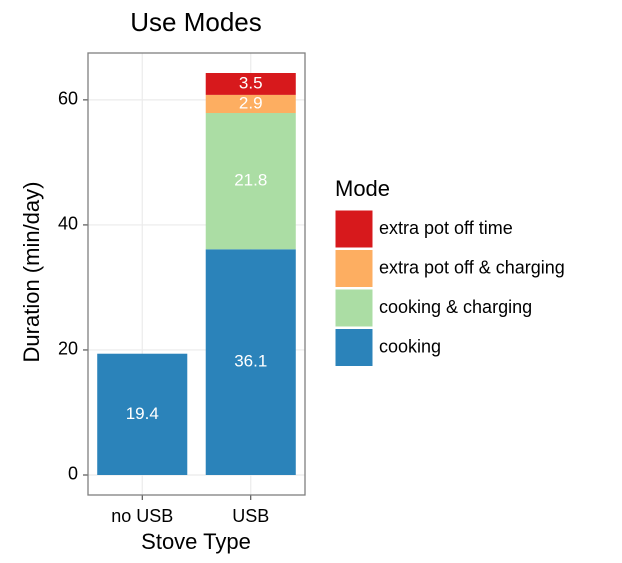 This screenshot has height=563, width=622. I want to click on legend-label: cooking & charging, so click(455, 307).